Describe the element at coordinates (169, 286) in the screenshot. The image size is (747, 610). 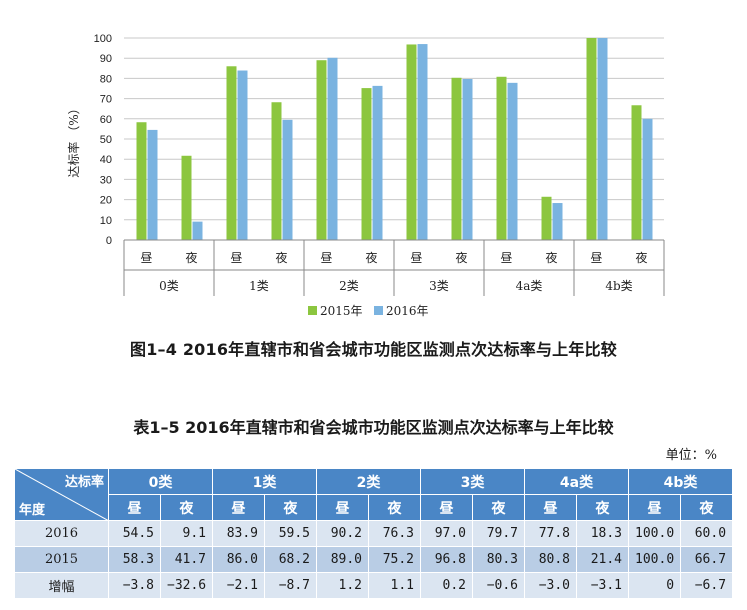
I see `x-group-label: 0类` at that location.